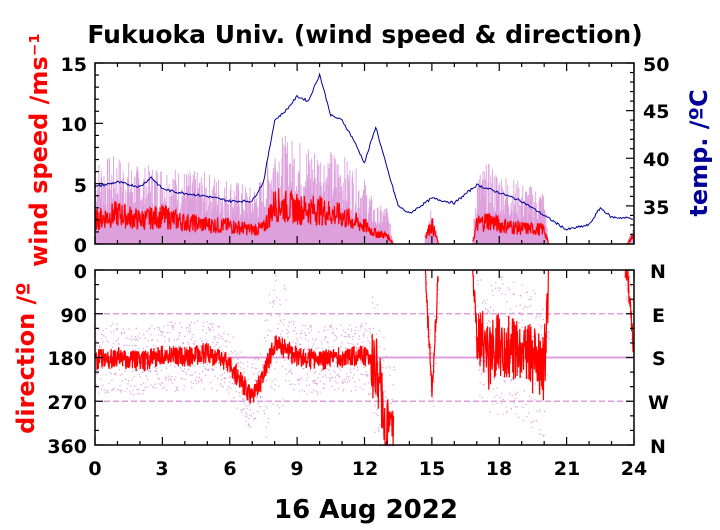  What do you see at coordinates (656, 65) in the screenshot?
I see `y2-tick-label: 50` at bounding box center [656, 65].